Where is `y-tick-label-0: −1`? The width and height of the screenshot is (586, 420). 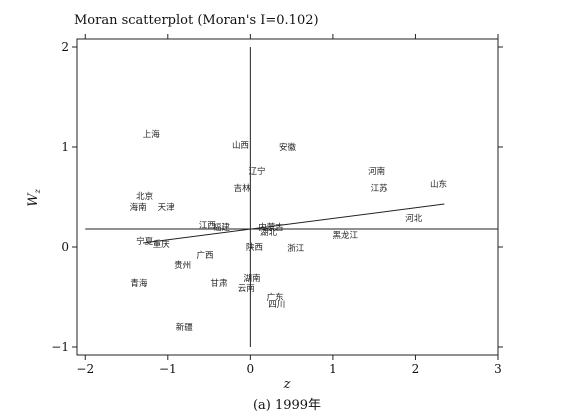 y-tick-label-0: −1 is located at coordinates (60, 347).